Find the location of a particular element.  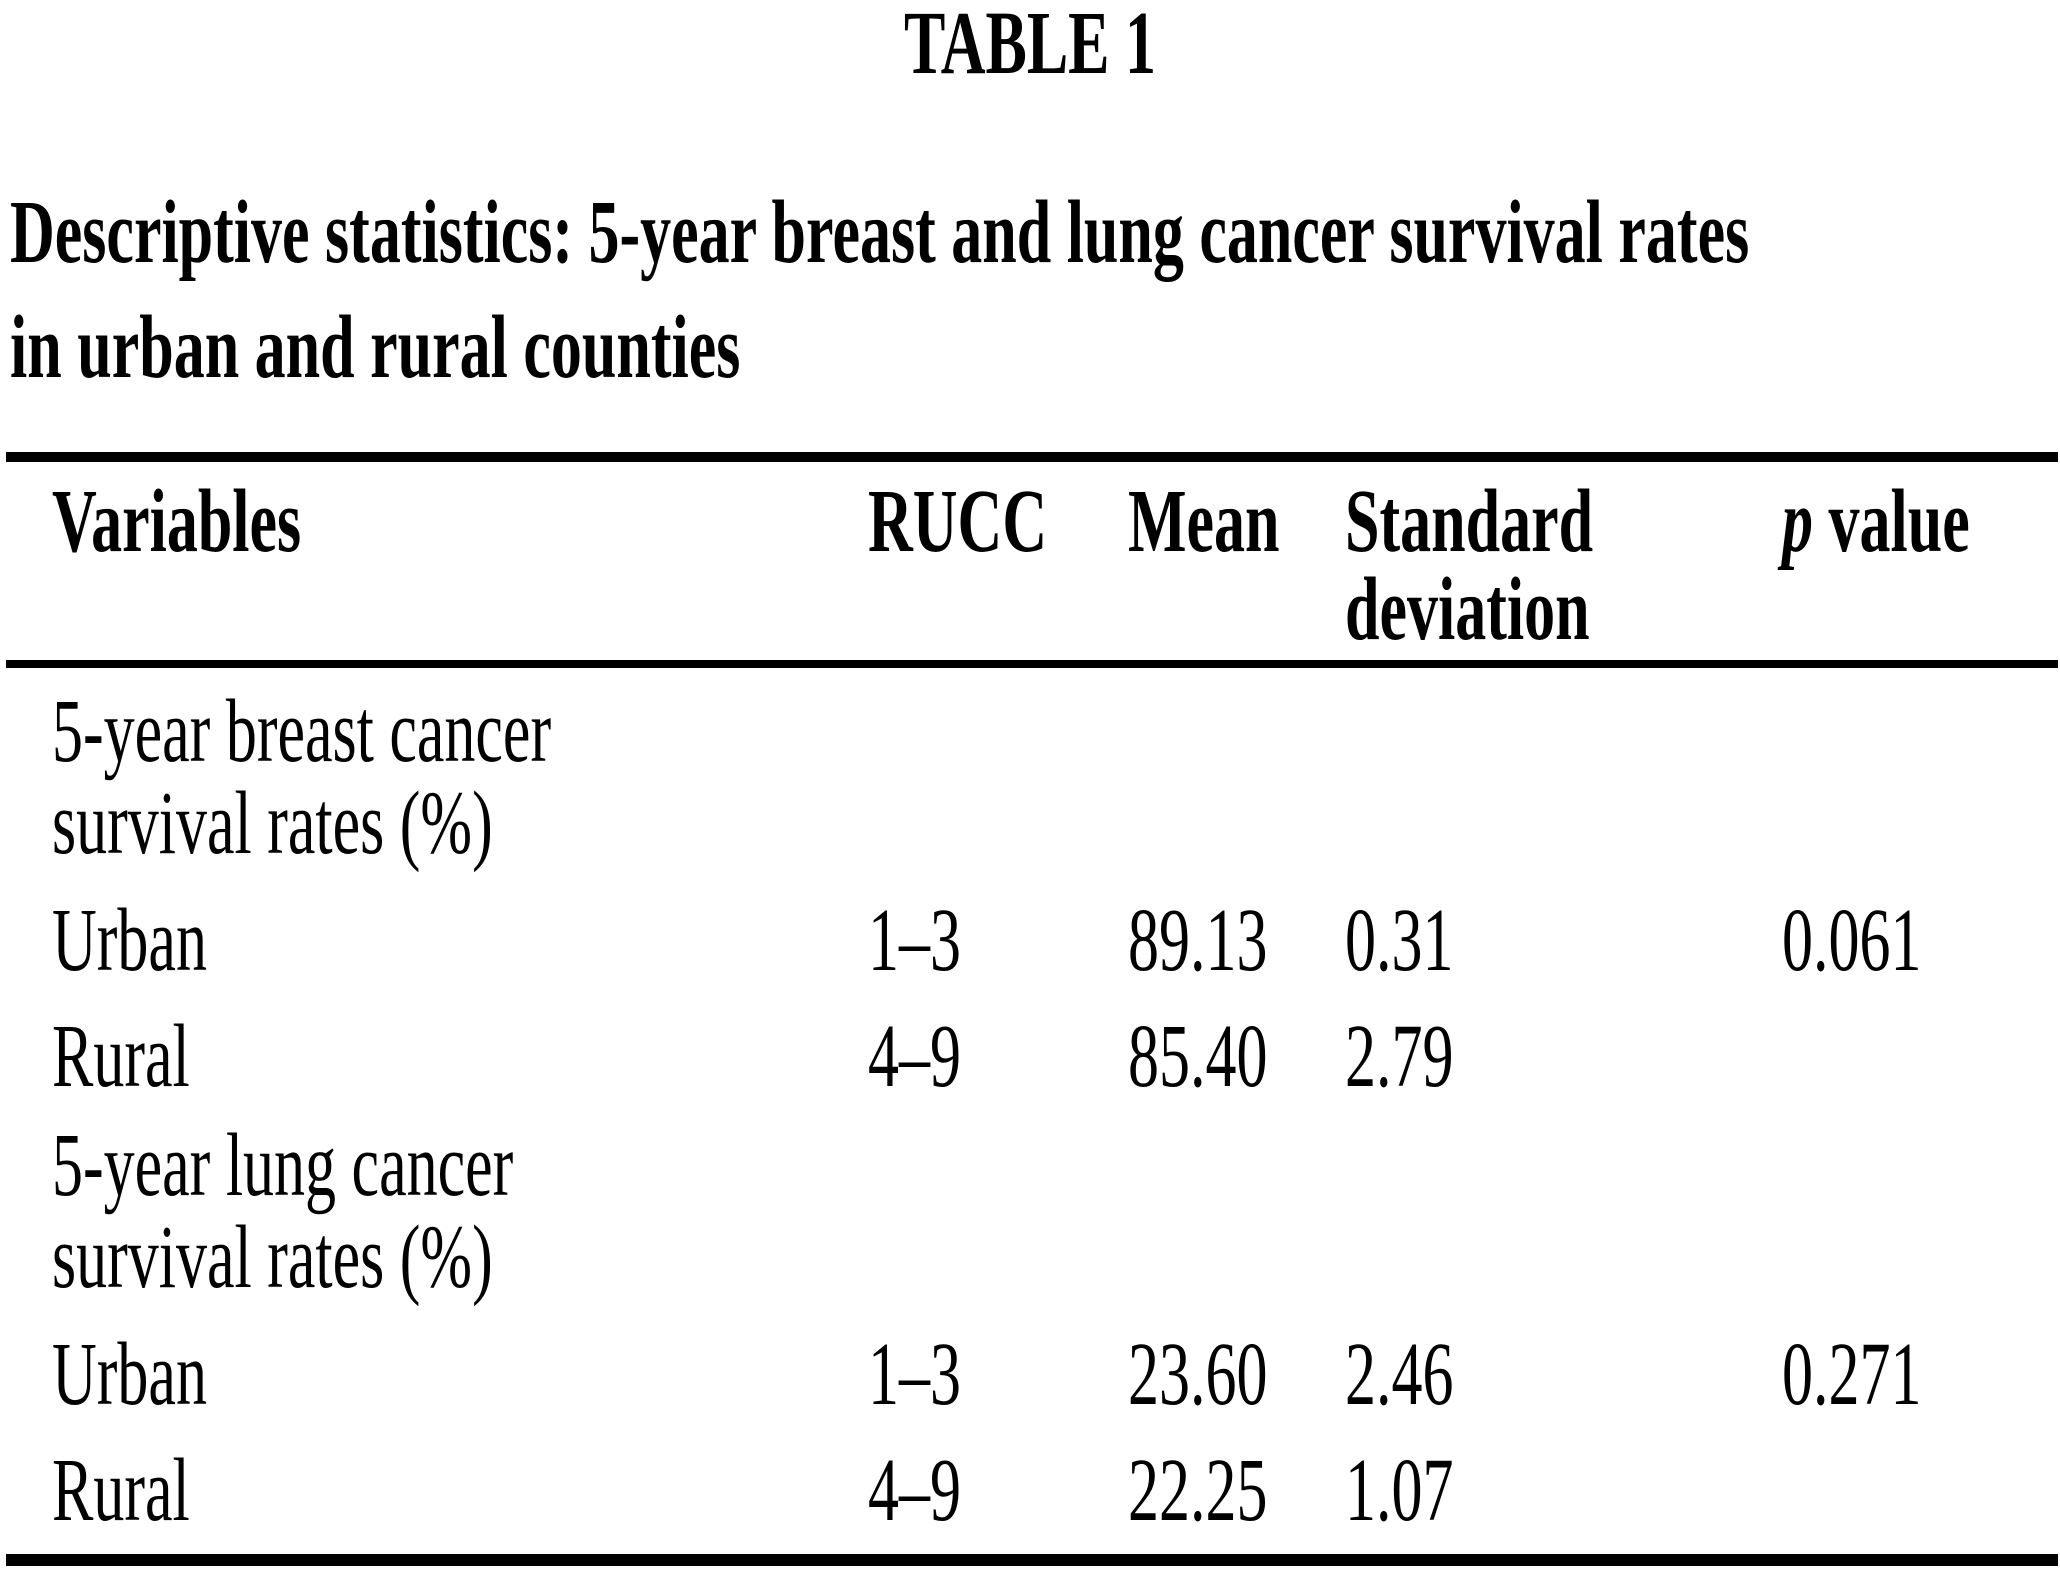

column-header-sd-line2-wrap: deviation is located at coordinates (1563, 610).